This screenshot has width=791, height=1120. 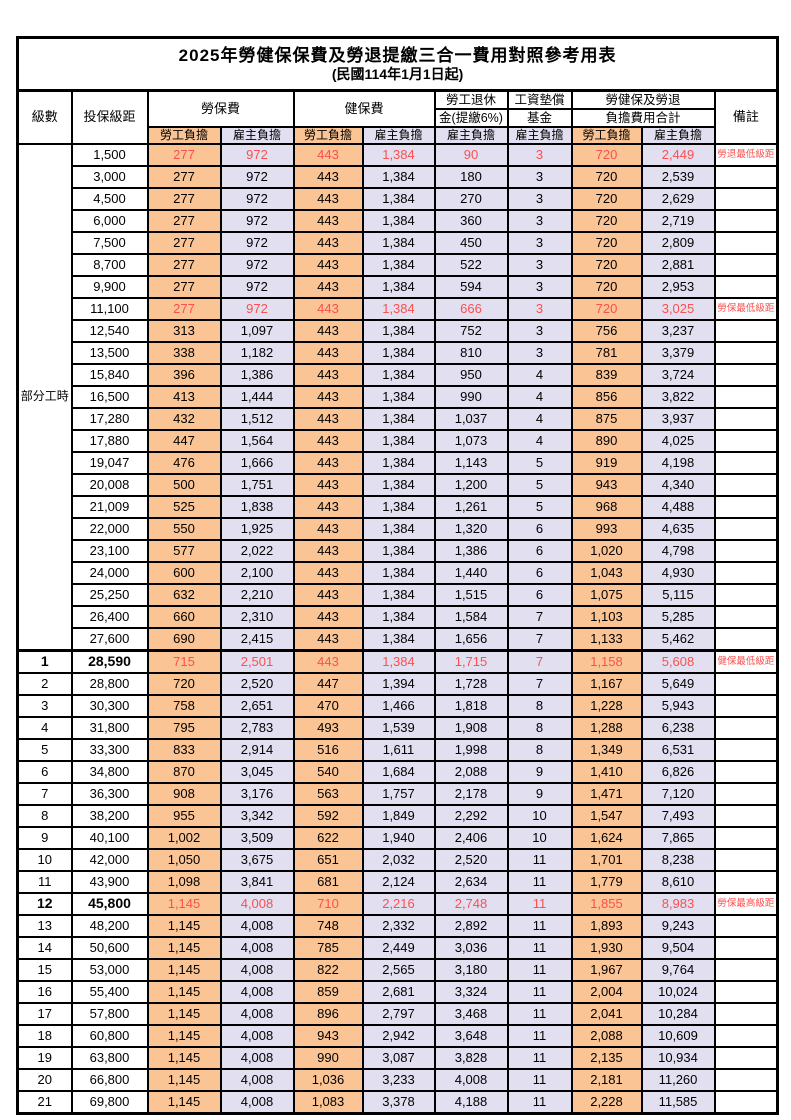 What do you see at coordinates (678, 1080) in the screenshot?
I see `total-employer-cell: 11,260` at bounding box center [678, 1080].